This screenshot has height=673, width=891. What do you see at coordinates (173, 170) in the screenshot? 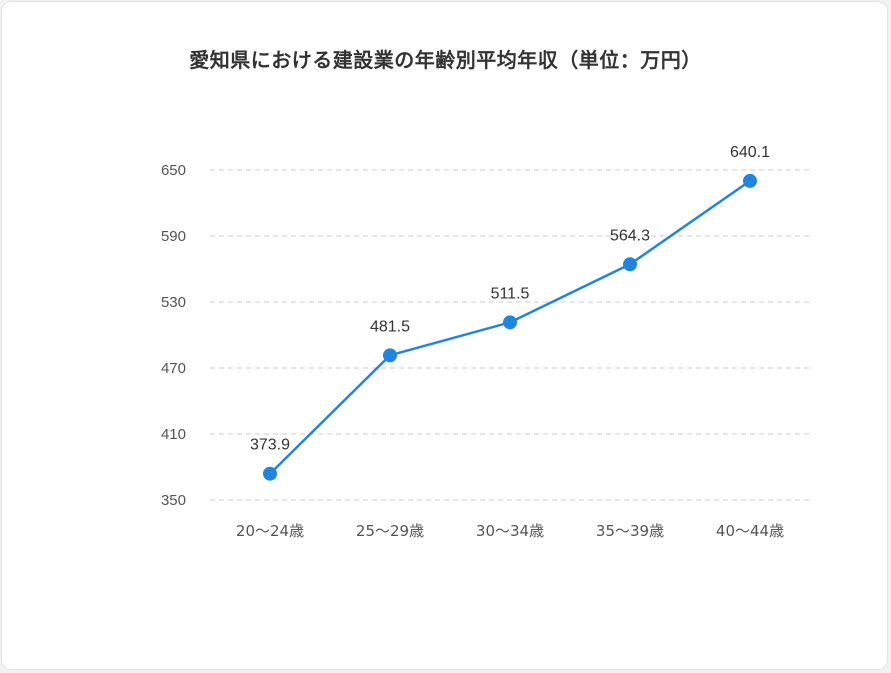
I see `y-tick-label: 650` at bounding box center [173, 170].